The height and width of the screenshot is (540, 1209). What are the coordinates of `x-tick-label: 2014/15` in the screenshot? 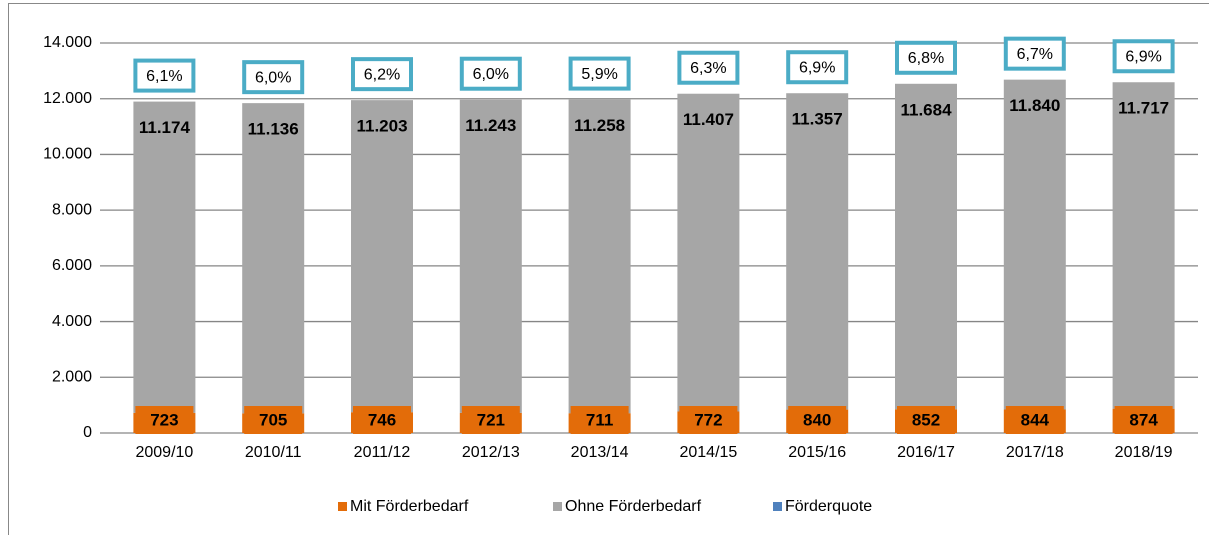 It's located at (708, 452).